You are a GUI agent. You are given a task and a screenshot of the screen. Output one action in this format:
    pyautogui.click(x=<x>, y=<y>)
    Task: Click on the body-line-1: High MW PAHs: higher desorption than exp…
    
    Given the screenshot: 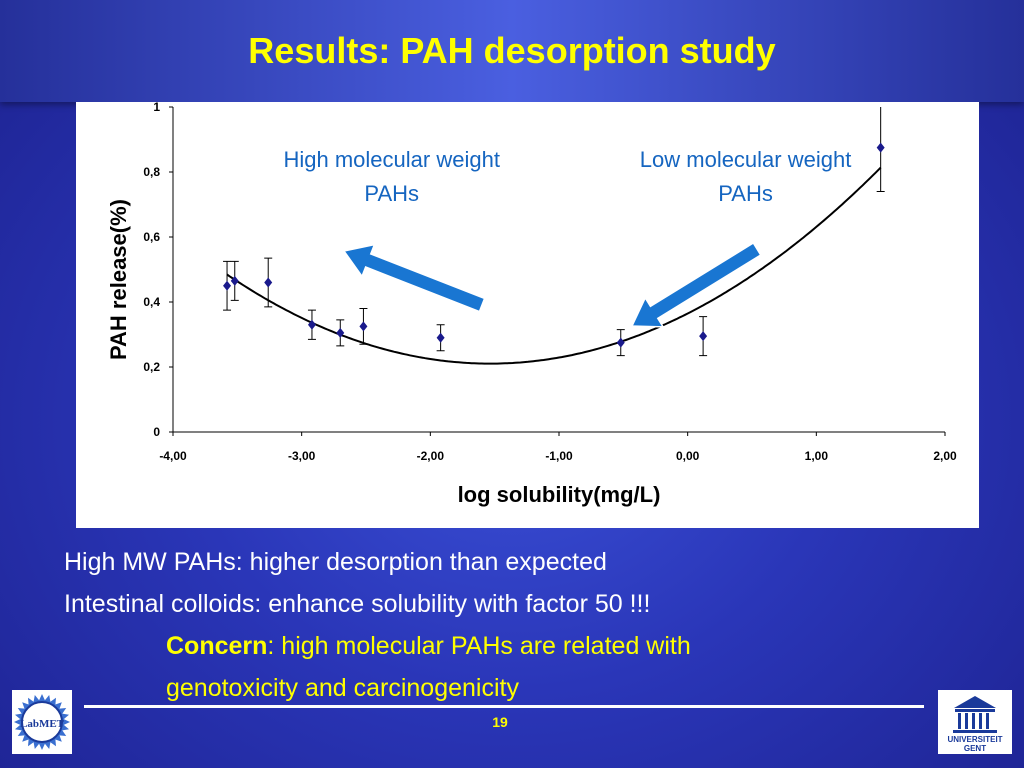 What is the action you would take?
    pyautogui.click(x=335, y=562)
    